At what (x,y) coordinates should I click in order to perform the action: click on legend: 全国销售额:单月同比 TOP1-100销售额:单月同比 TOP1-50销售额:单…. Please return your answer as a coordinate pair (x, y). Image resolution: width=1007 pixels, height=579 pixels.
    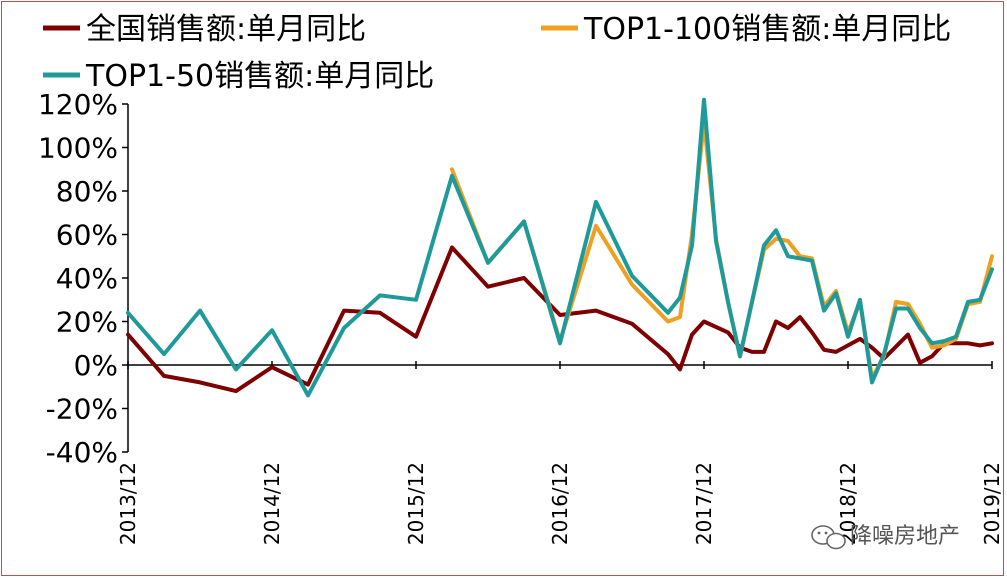
    Looking at the image, I should click on (497, 53).